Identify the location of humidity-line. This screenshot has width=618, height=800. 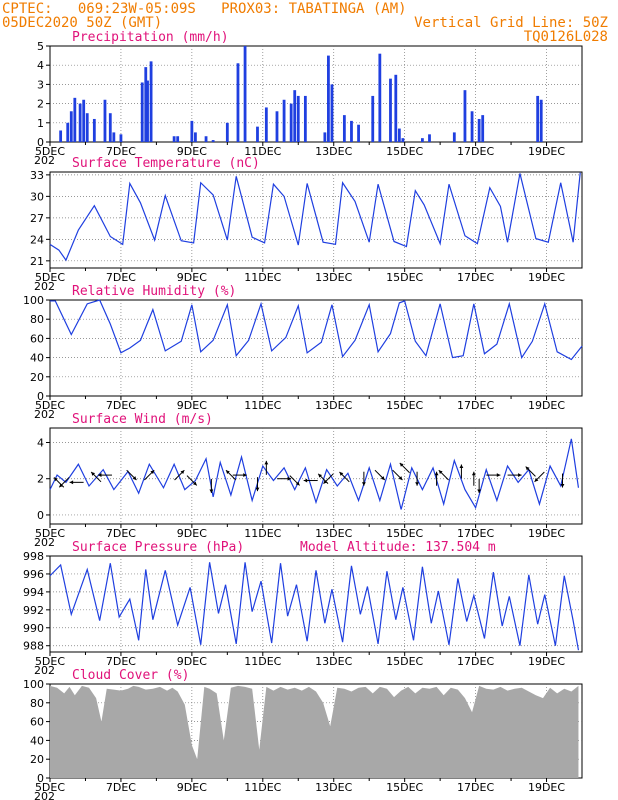
(316, 330).